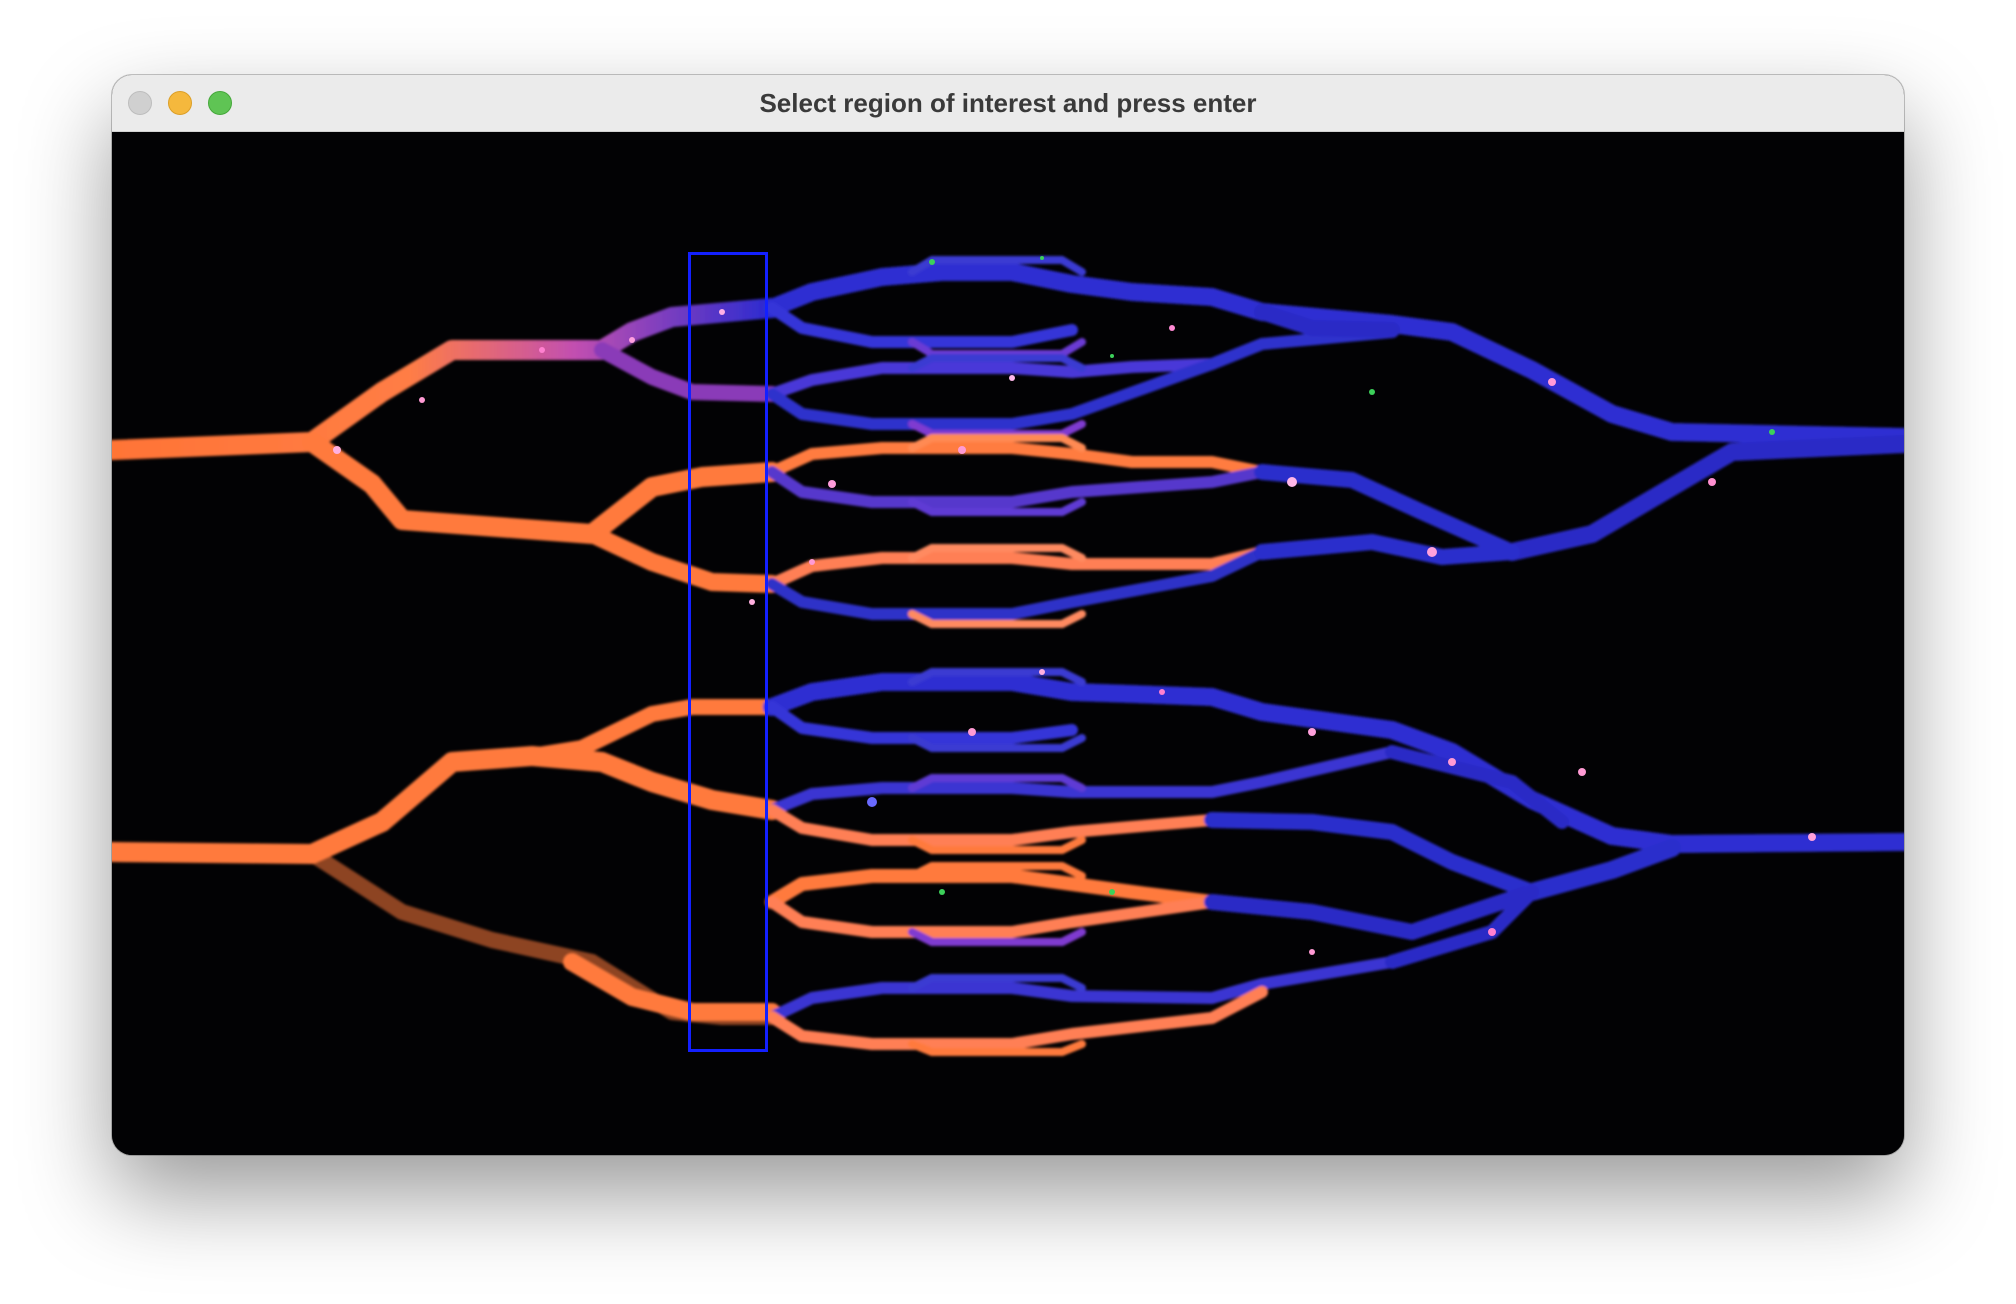 This screenshot has height=1304, width=2016. I want to click on roi-selection-rectangle, so click(728, 652).